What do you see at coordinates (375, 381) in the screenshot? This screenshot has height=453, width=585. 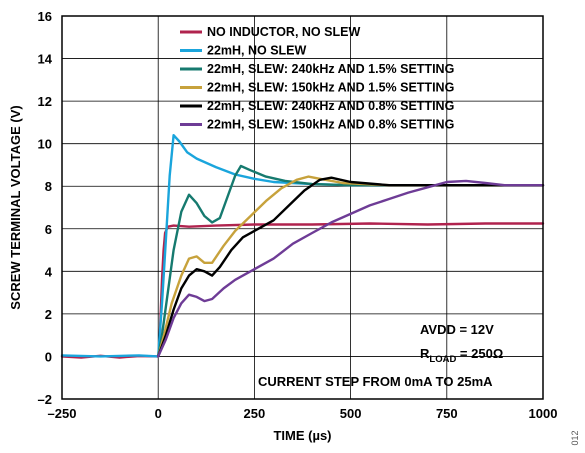 I see `annotation-current-step: CURRENT STEP FROM 0mA TO 25mA` at bounding box center [375, 381].